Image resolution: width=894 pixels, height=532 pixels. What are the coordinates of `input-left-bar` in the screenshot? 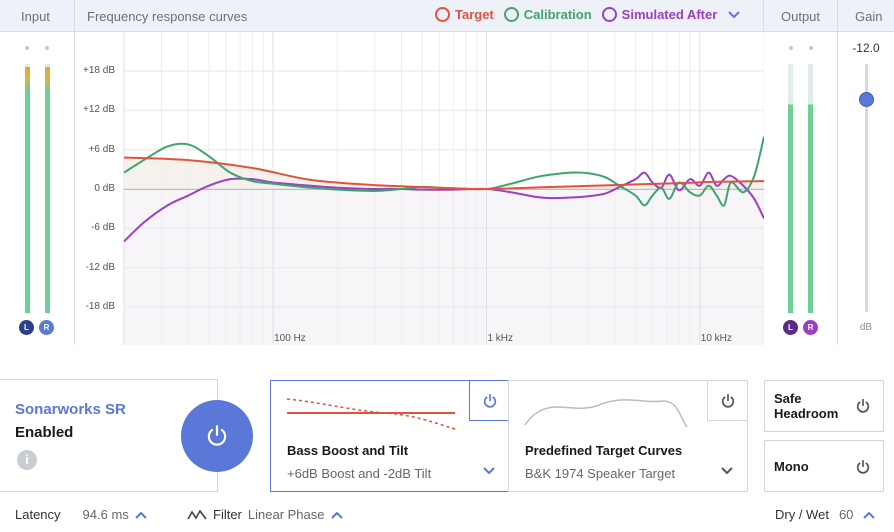 It's located at (27, 188).